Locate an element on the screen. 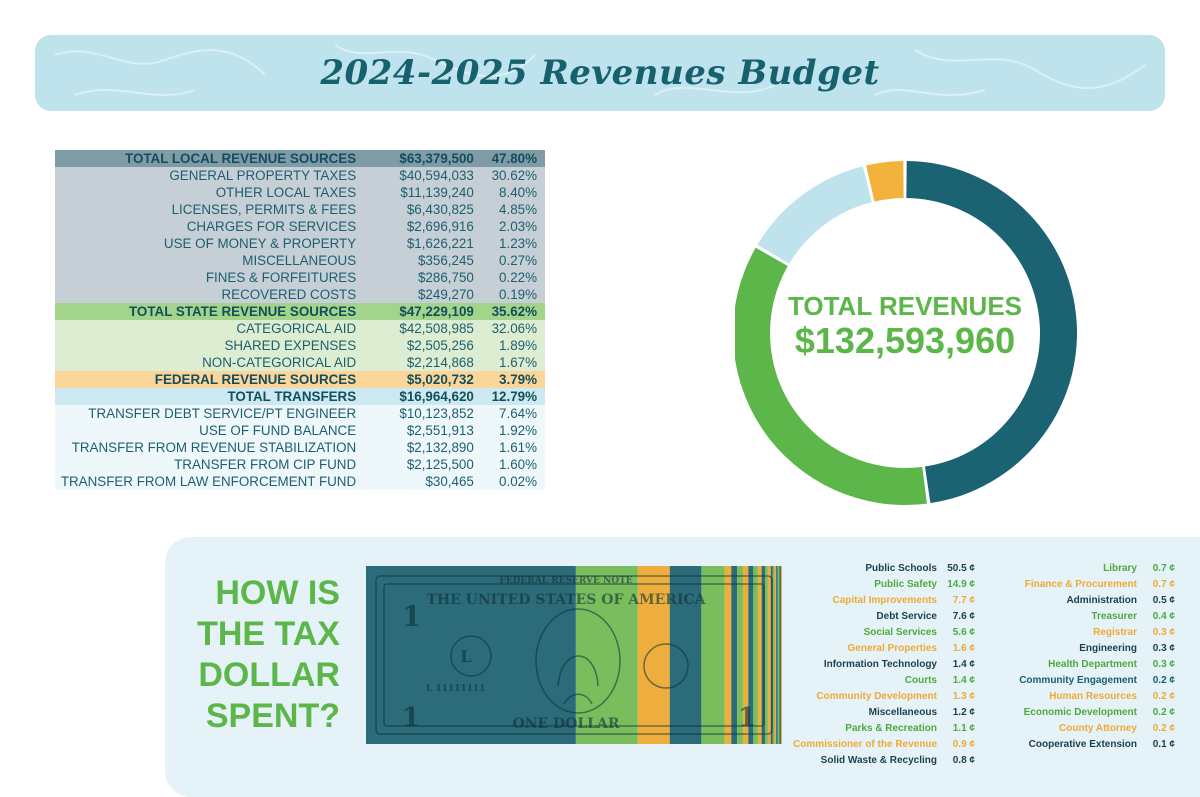 Image resolution: width=1200 pixels, height=797 pixels. bill-bar-public-safety is located at coordinates (606, 655).